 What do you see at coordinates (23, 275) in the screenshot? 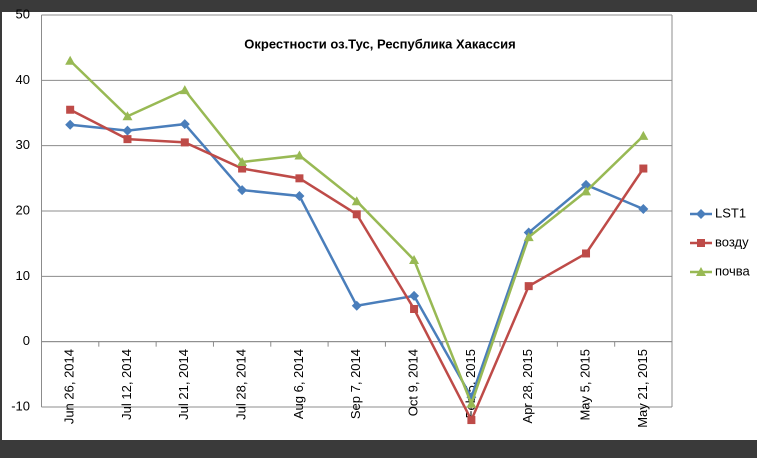
I see `y-tick-label: 10` at bounding box center [23, 275].